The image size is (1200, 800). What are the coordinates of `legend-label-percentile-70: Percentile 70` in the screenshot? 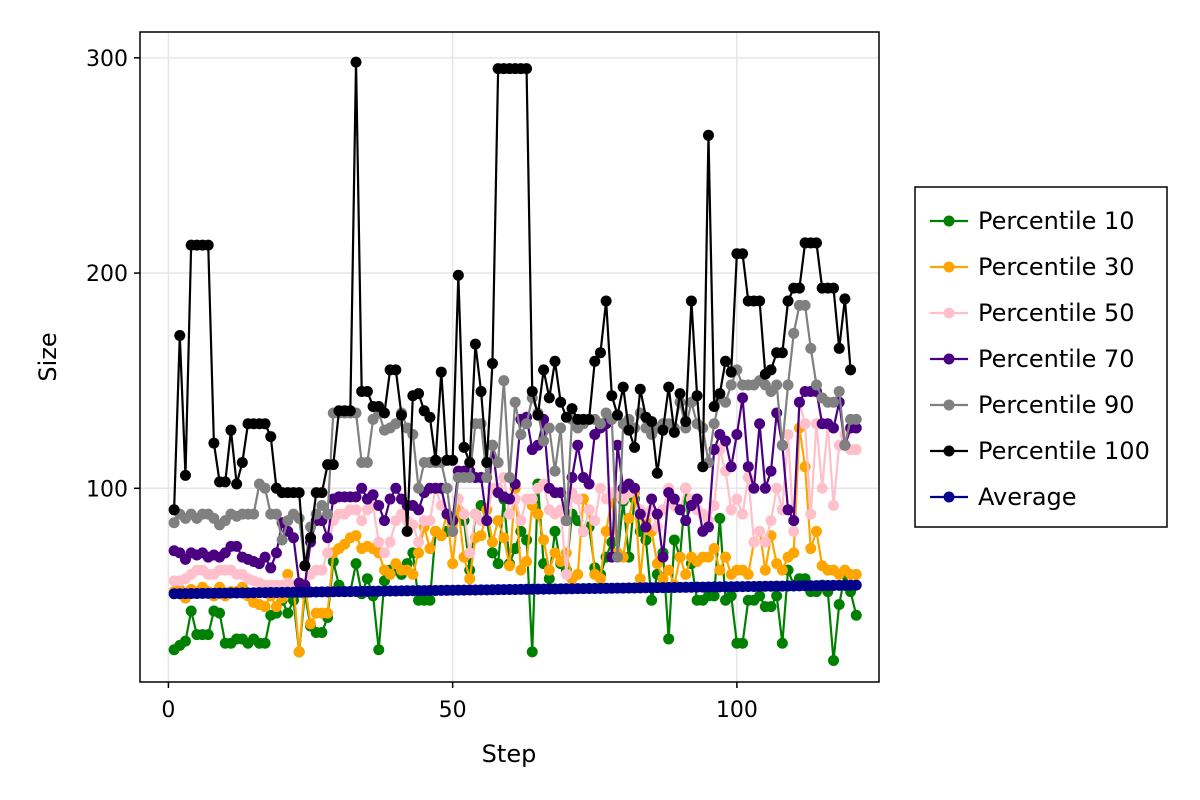 It's located at (1056, 359).